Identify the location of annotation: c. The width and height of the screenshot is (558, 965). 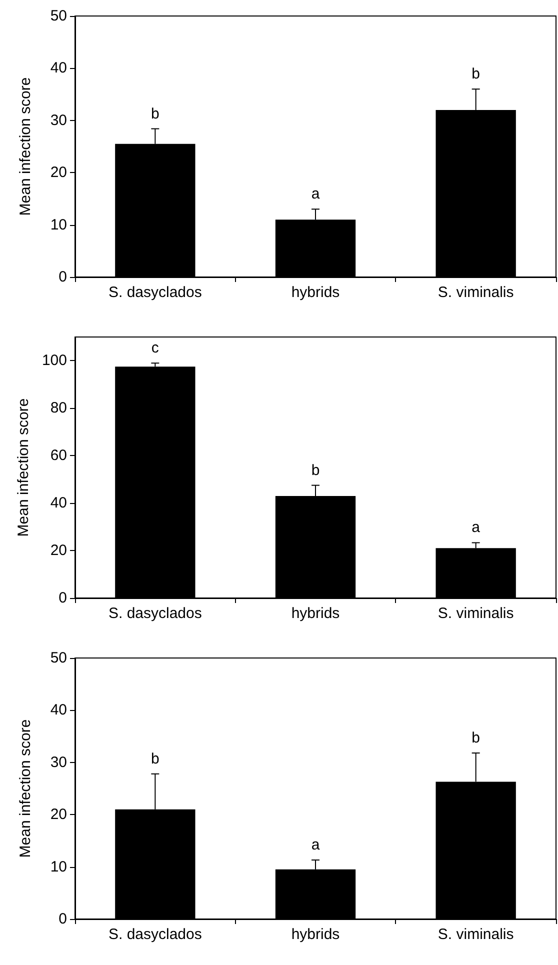
(155, 348).